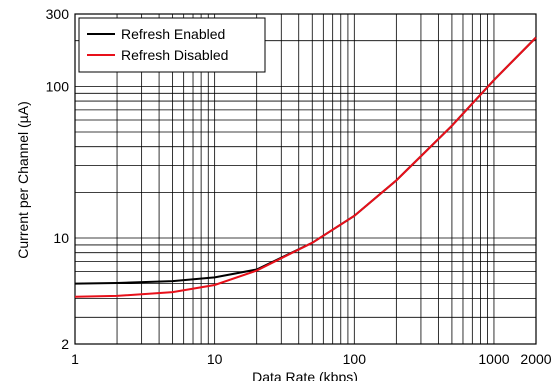 Image resolution: width=559 pixels, height=381 pixels. I want to click on legend-box, so click(172, 45).